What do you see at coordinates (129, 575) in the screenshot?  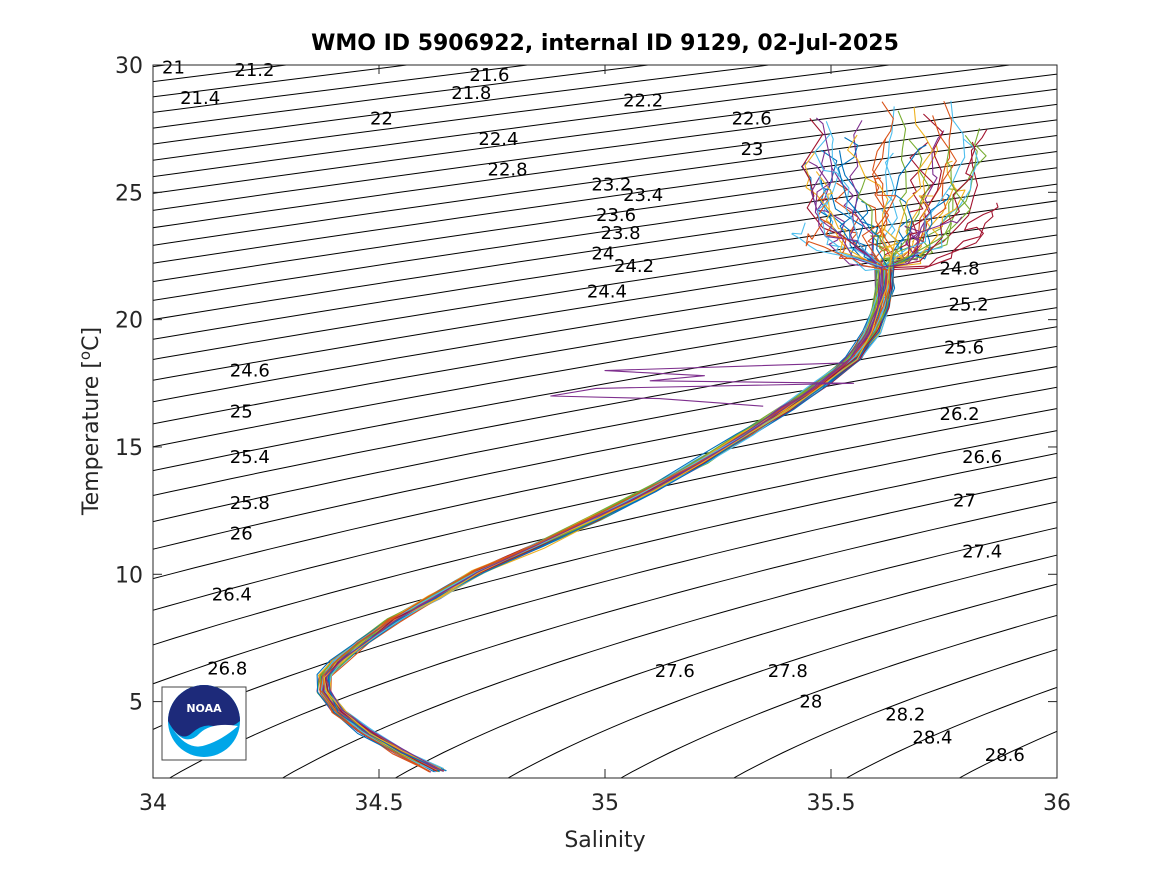 I see `y-tick-label: 10` at bounding box center [129, 575].